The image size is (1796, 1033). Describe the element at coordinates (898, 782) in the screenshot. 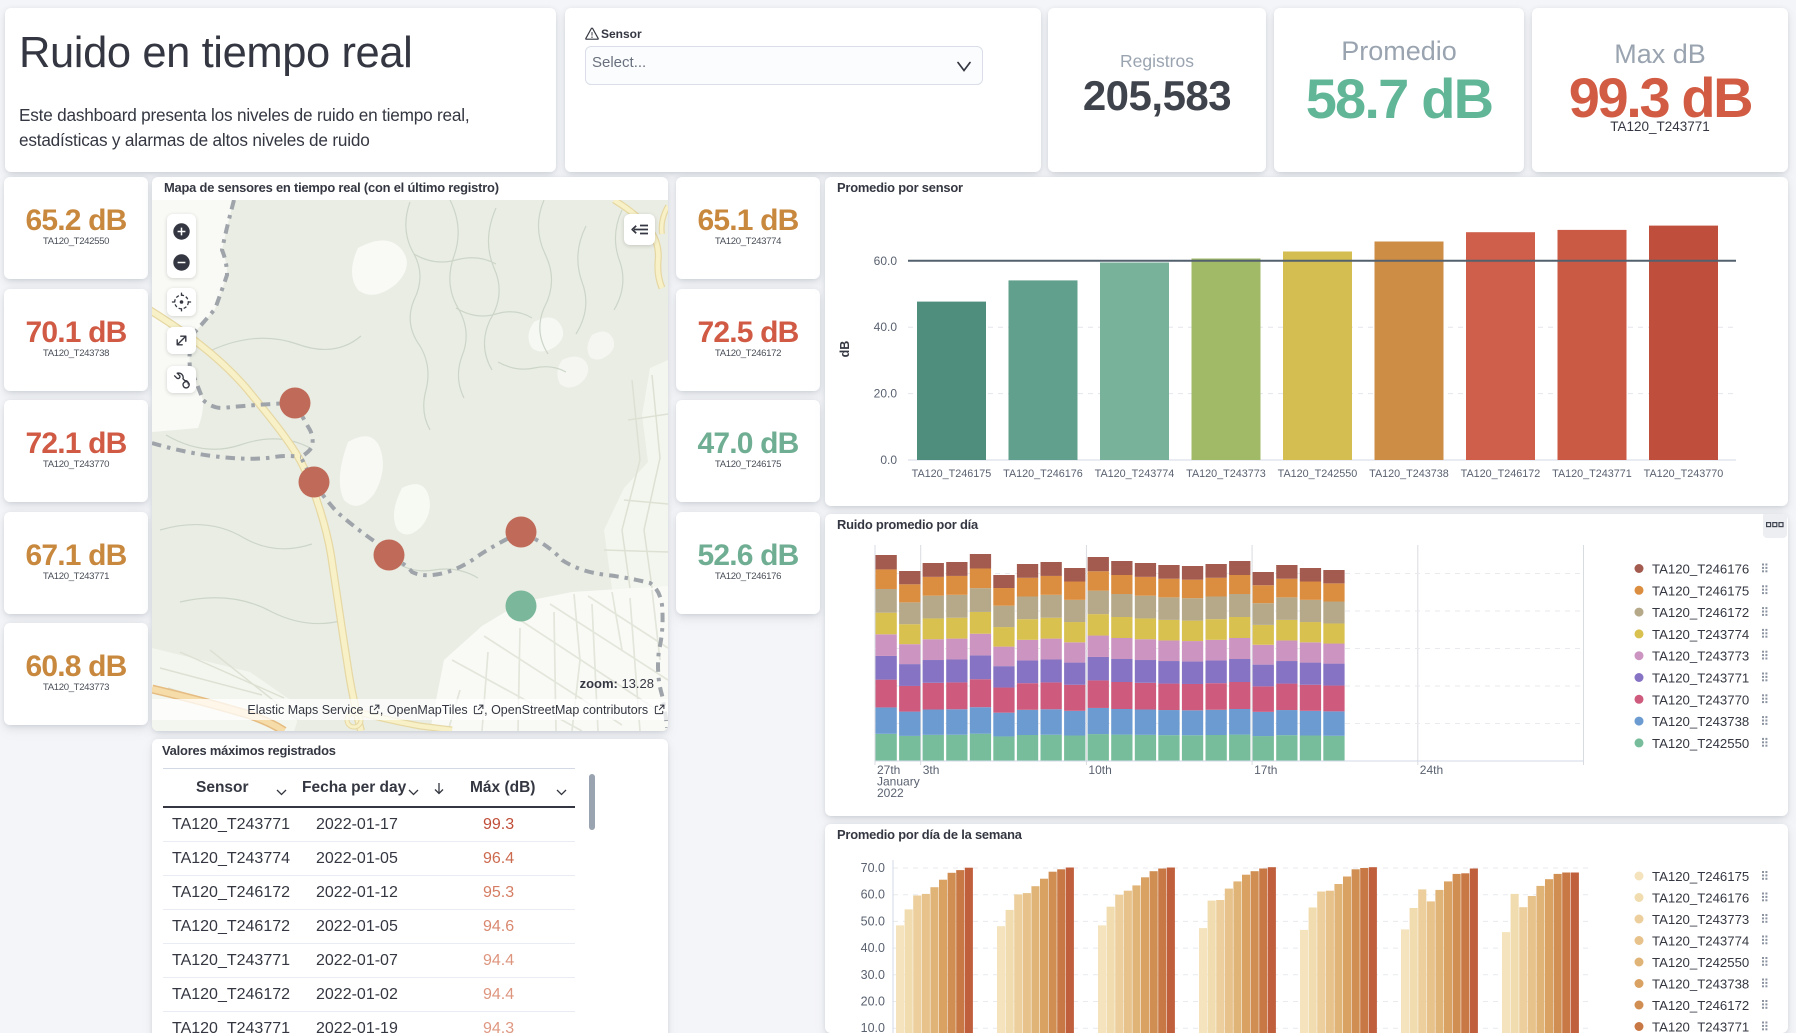

I see `svg-text: January` at that location.